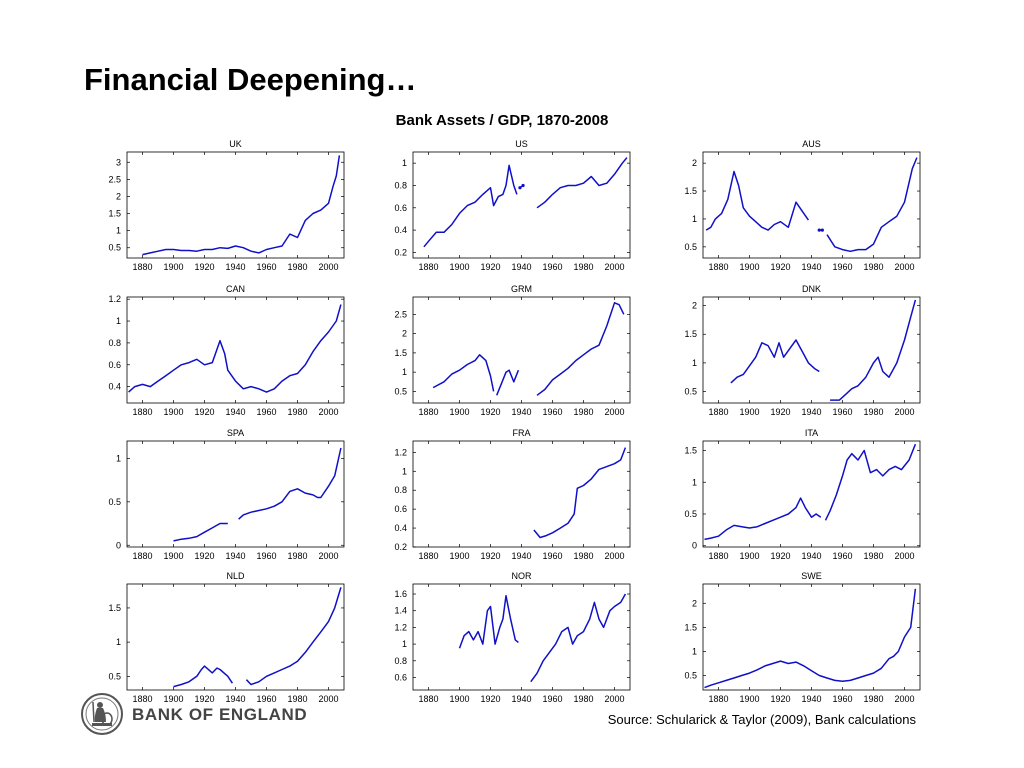  I want to click on y-tick-label: 1.2, so click(400, 452).